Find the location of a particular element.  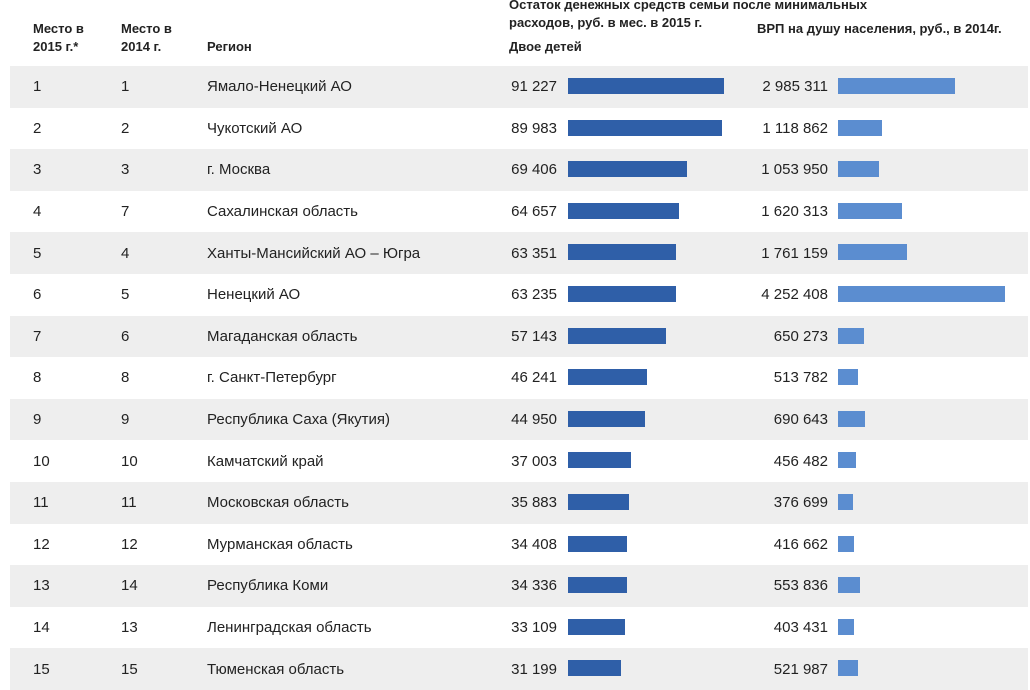

table-row: 7 6 Магаданская область 57 143 650 273 is located at coordinates (519, 336).